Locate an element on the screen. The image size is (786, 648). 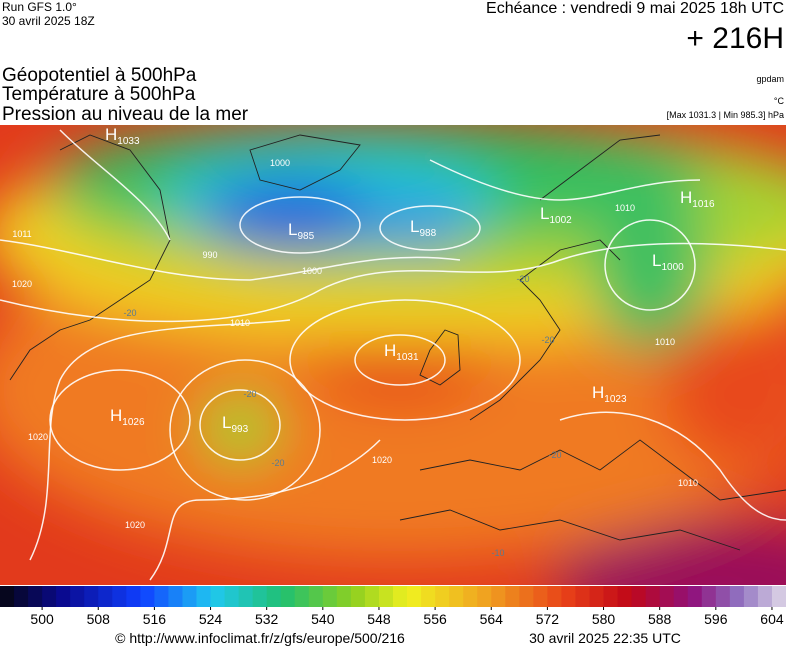
colorbar-tick-label: 596 is located at coordinates (716, 619).